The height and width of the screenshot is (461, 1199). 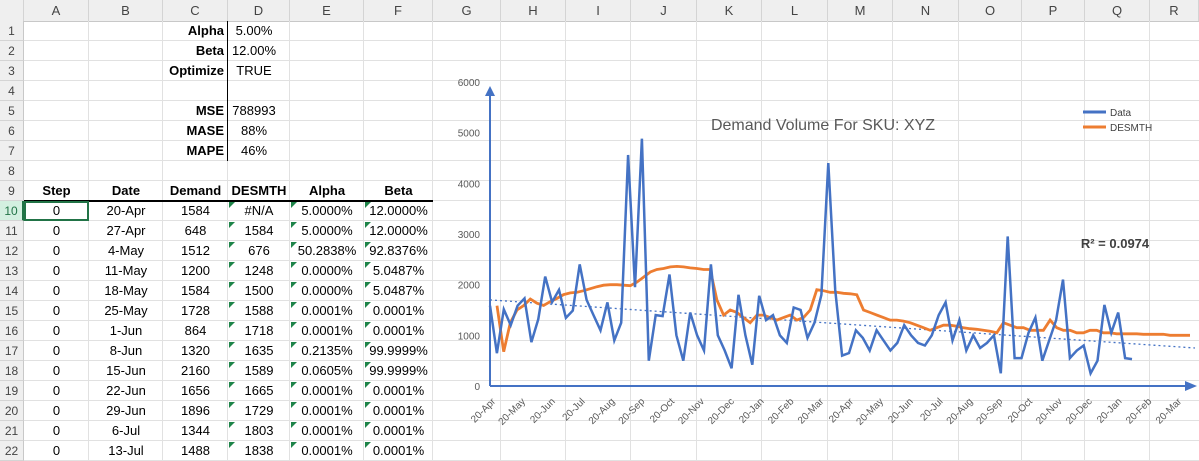 What do you see at coordinates (195, 270) in the screenshot?
I see `table-cell: 1200` at bounding box center [195, 270].